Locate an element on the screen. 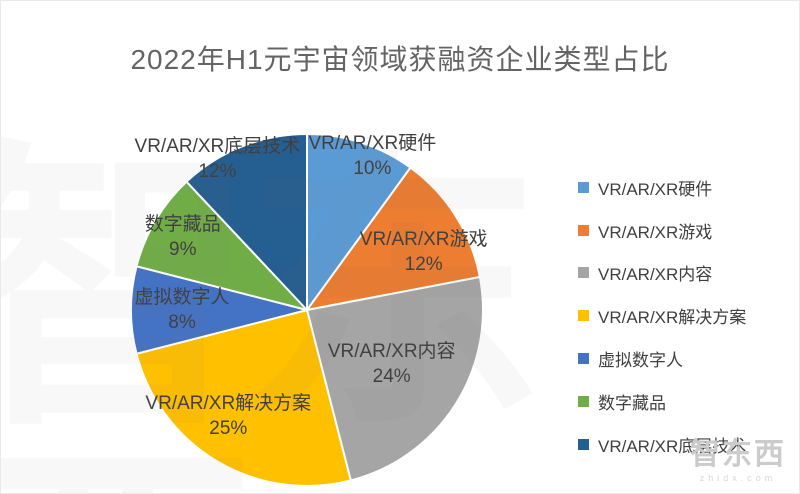 The height and width of the screenshot is (494, 800). slice-label-2: VR/AR/XR游戏 12% is located at coordinates (423, 252).